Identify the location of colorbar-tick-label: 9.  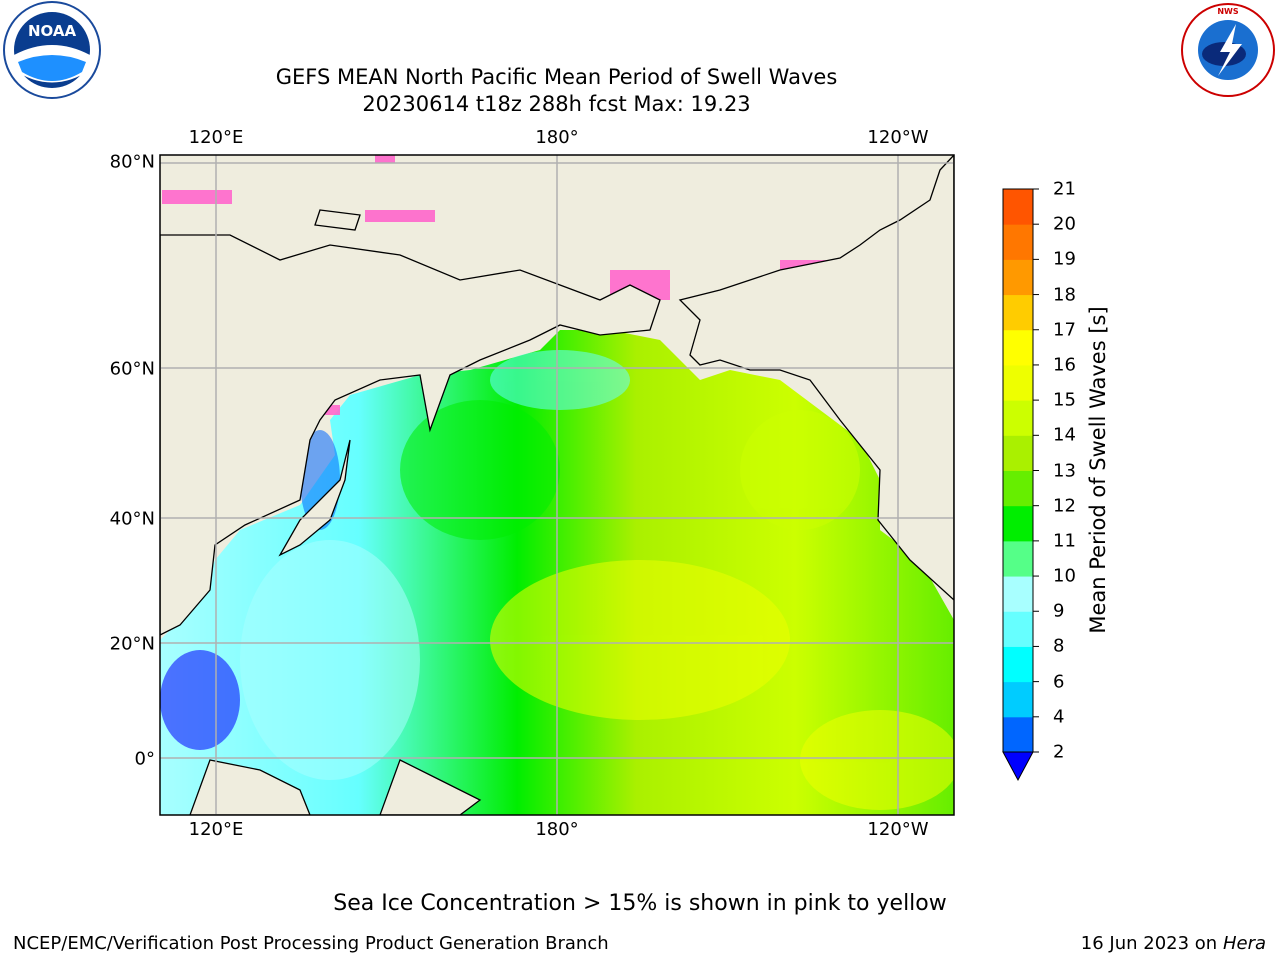
(1059, 611).